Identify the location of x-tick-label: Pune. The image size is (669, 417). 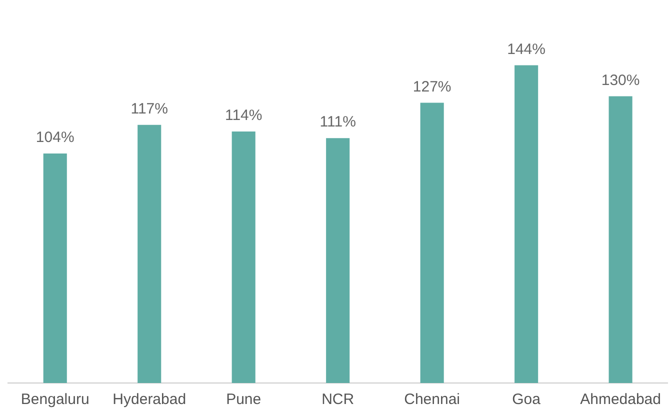
(244, 399).